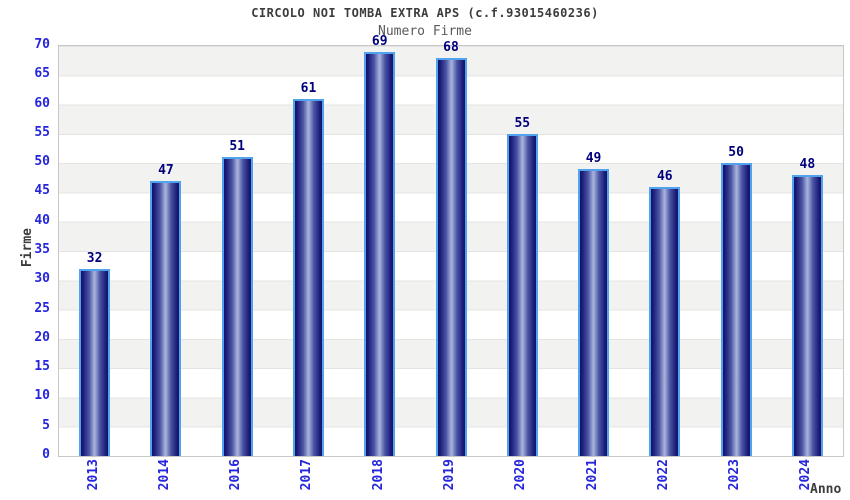  I want to click on bar-value-label: 47, so click(166, 170).